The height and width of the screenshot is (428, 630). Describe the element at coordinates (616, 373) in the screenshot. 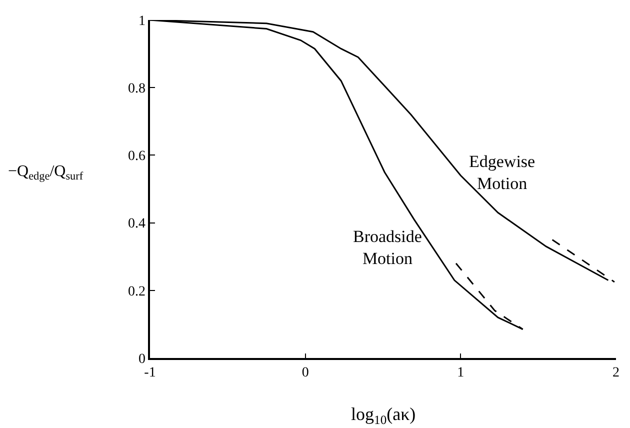

I see `x-tick-label: 2` at that location.